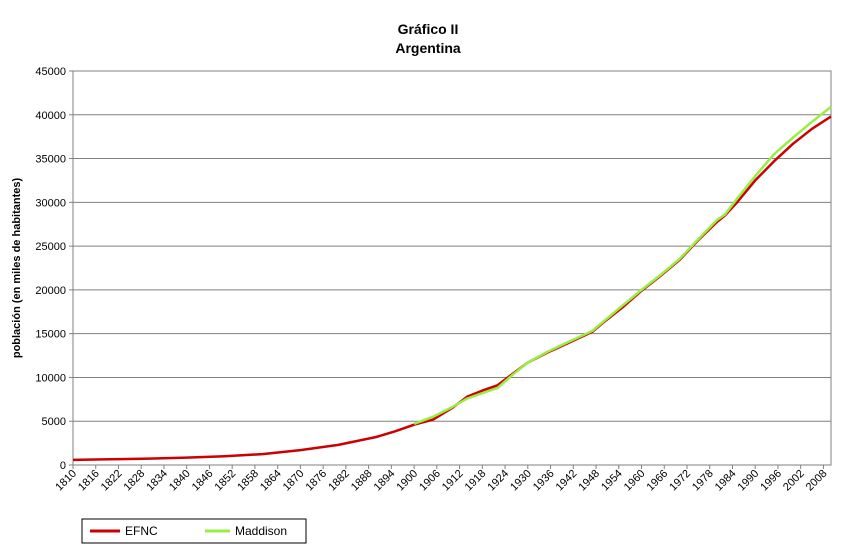 This screenshot has height=554, width=847. Describe the element at coordinates (248, 481) in the screenshot. I see `x-tick-label: 1858` at that location.